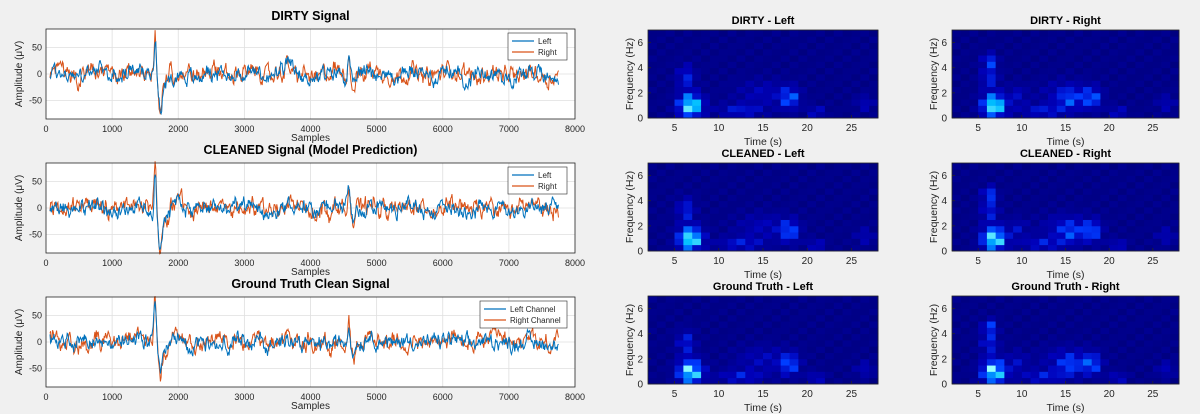  What do you see at coordinates (575, 263) in the screenshot?
I see `x-tick-label: 8000` at bounding box center [575, 263].